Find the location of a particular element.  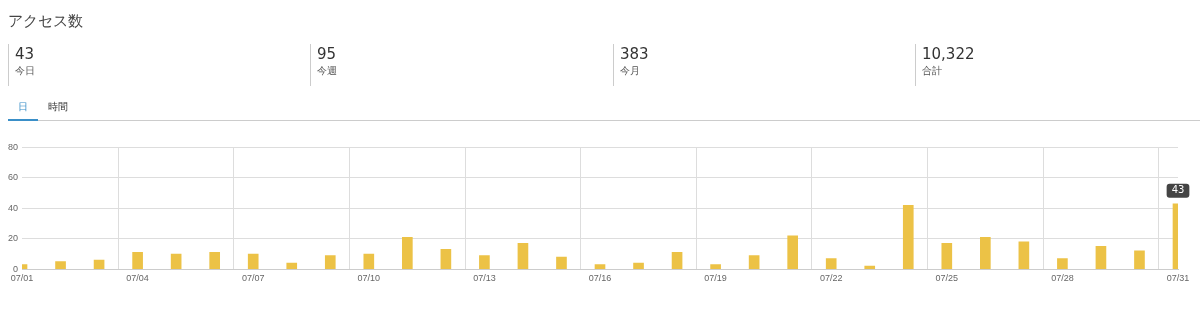

text: 383 is located at coordinates (635, 54).